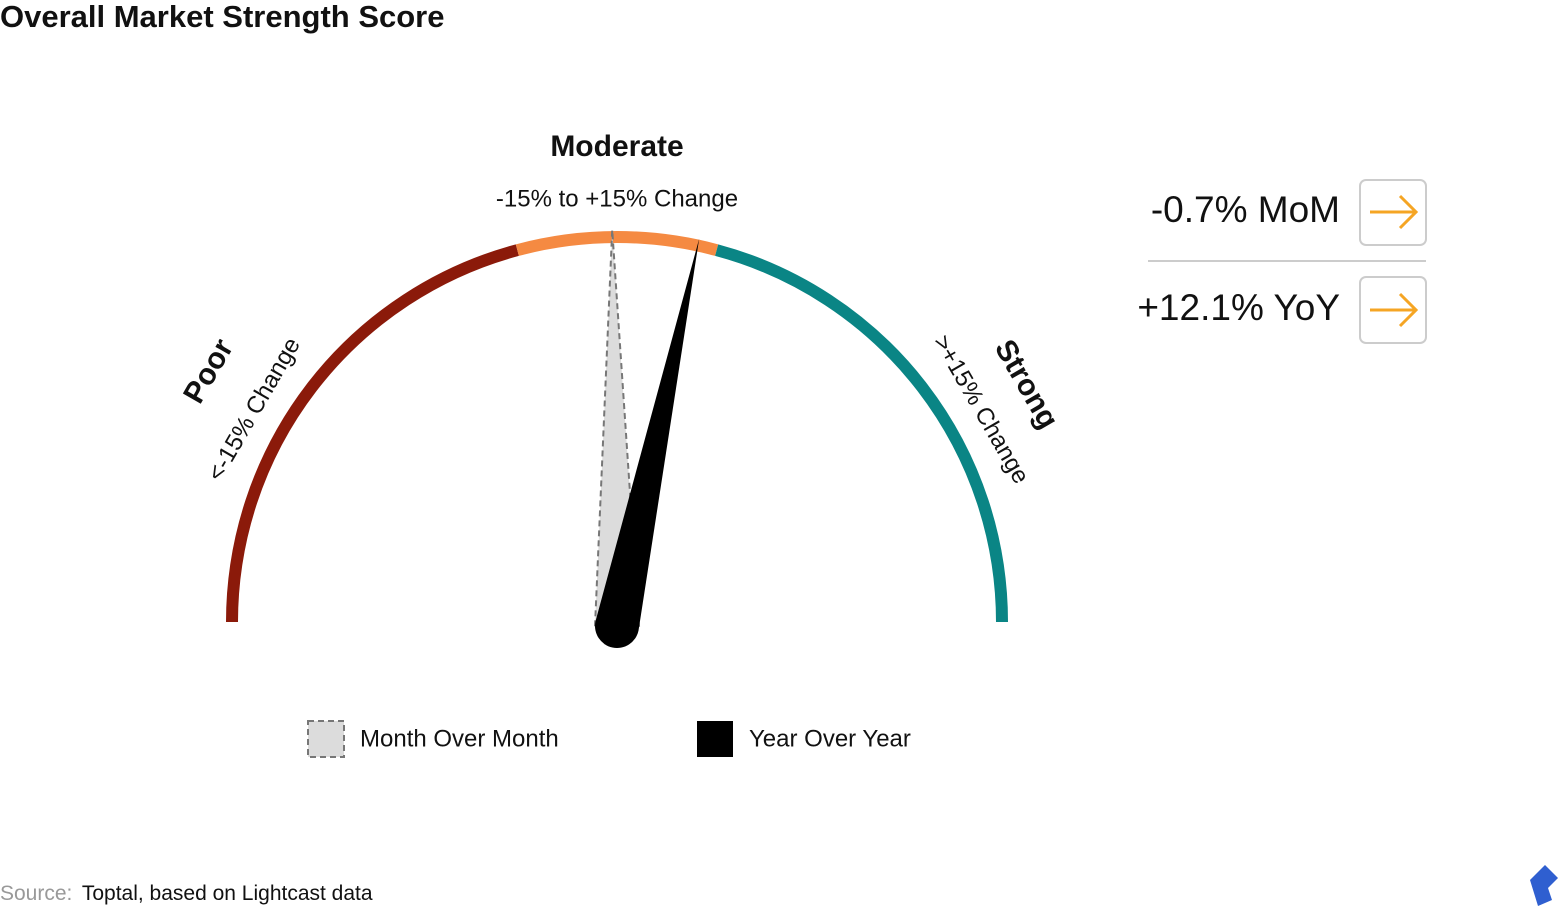  I want to click on band-sublabel: -15% to +15% Change, so click(617, 198).